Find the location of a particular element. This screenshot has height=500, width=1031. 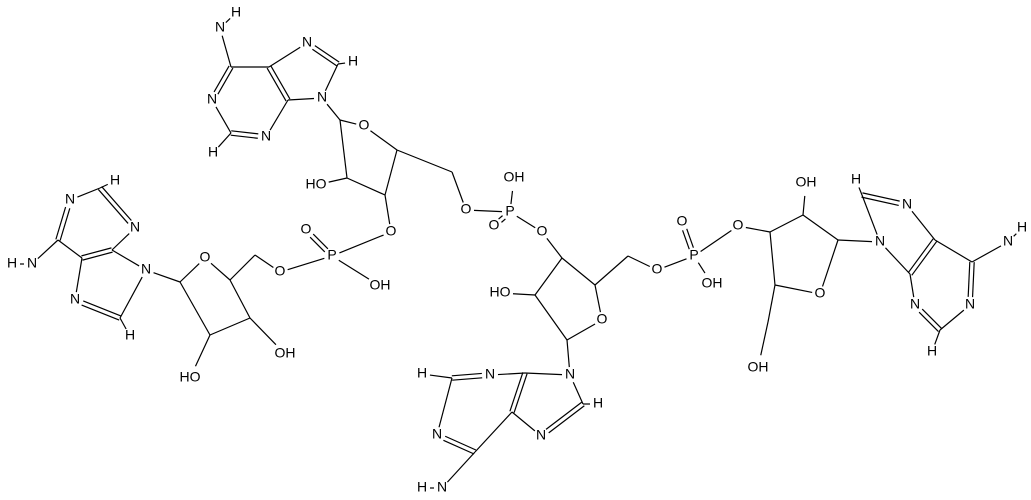

atom-label: P is located at coordinates (331, 255).